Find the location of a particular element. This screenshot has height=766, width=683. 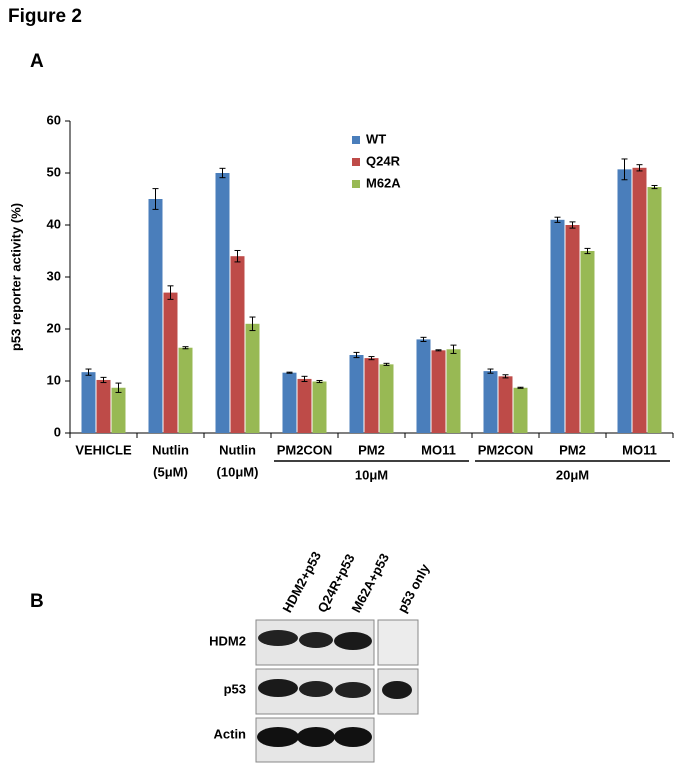

figure-title: Figure 2 is located at coordinates (45, 16).